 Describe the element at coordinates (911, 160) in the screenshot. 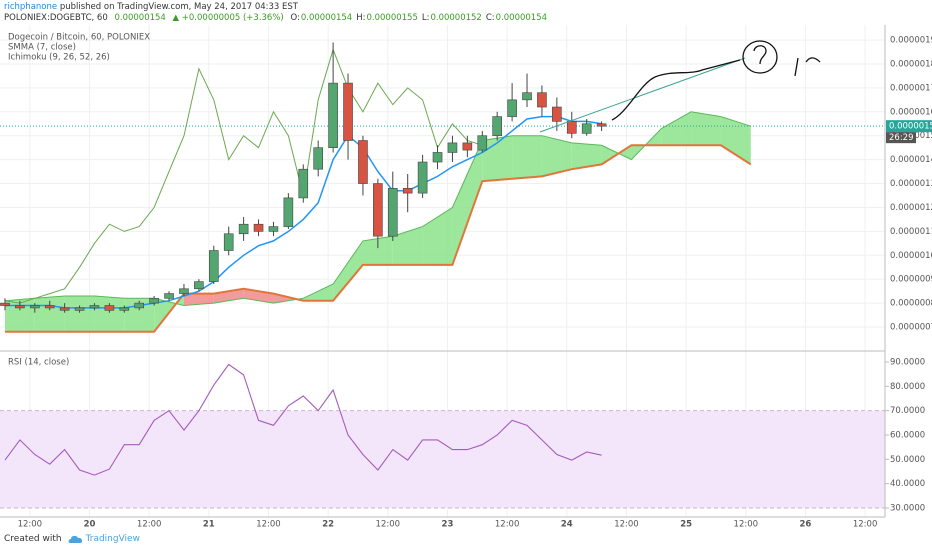

I see `y-tick-label: 0.00000140` at that location.